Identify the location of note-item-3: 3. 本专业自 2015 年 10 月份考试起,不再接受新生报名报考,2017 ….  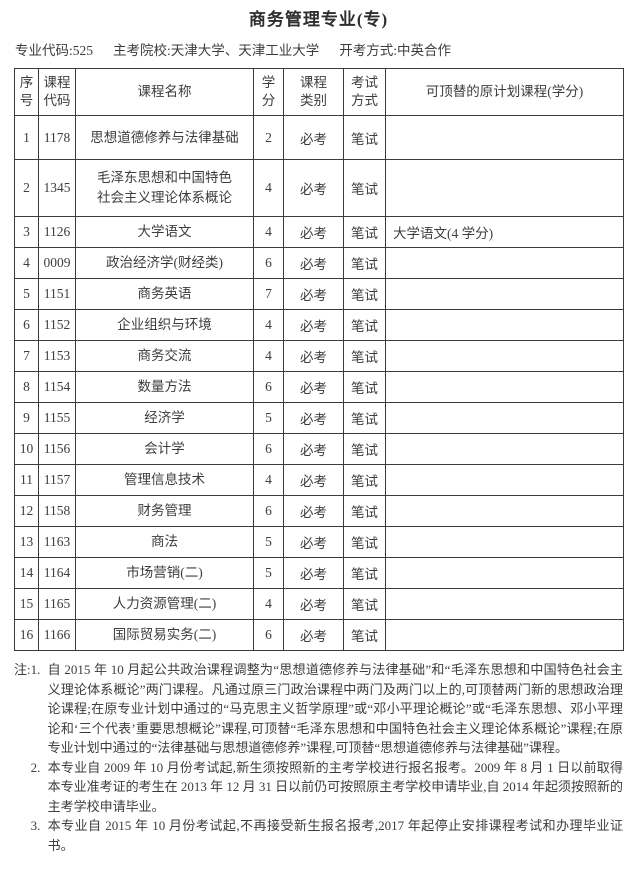
(327, 835).